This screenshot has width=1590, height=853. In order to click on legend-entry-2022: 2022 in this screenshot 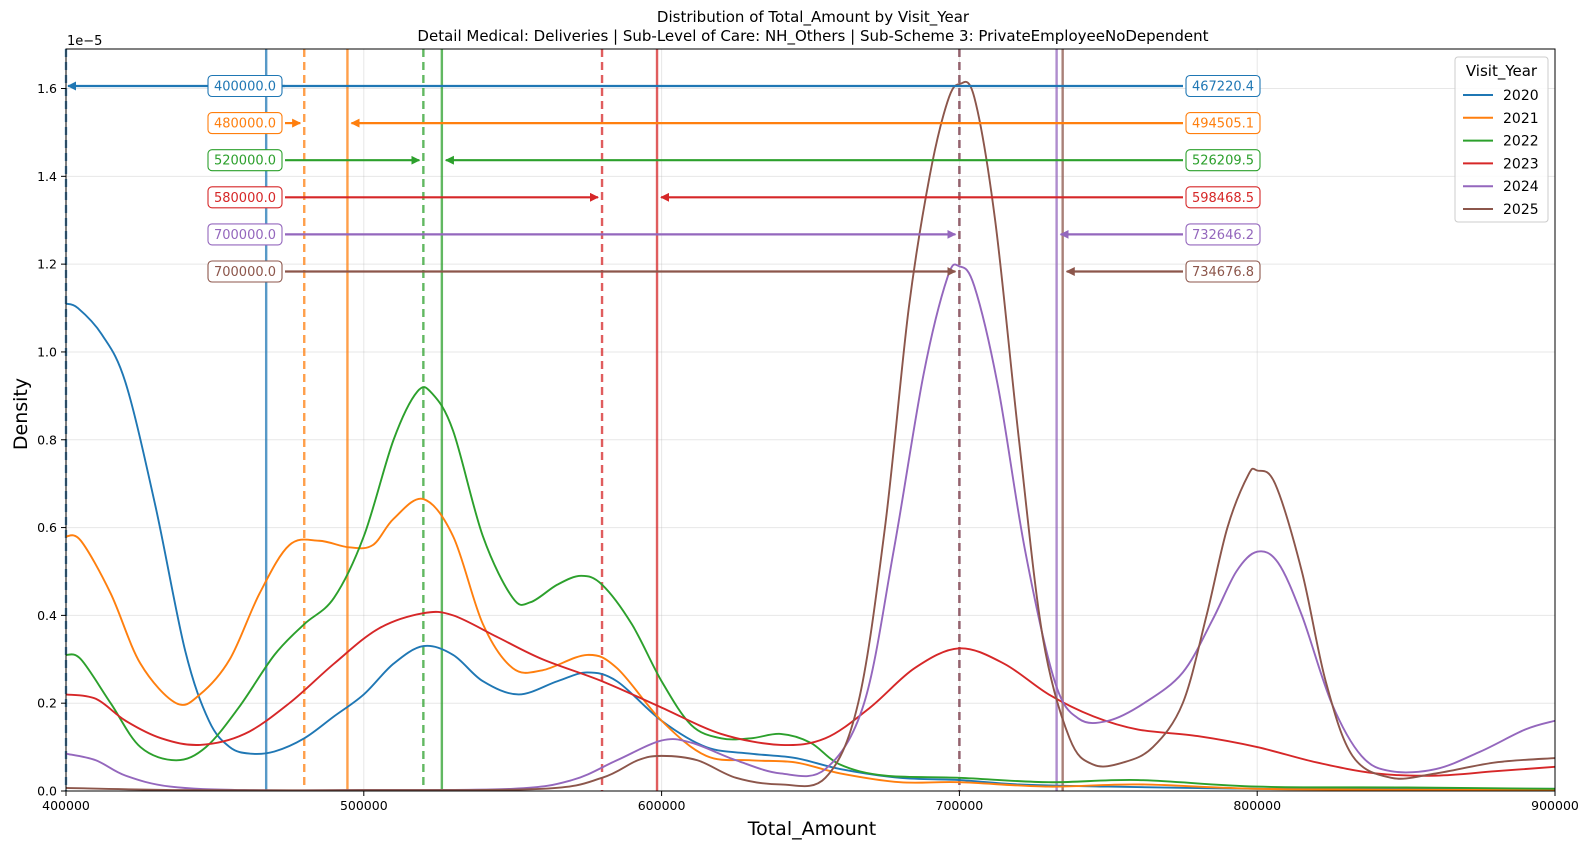, I will do `click(1521, 142)`.